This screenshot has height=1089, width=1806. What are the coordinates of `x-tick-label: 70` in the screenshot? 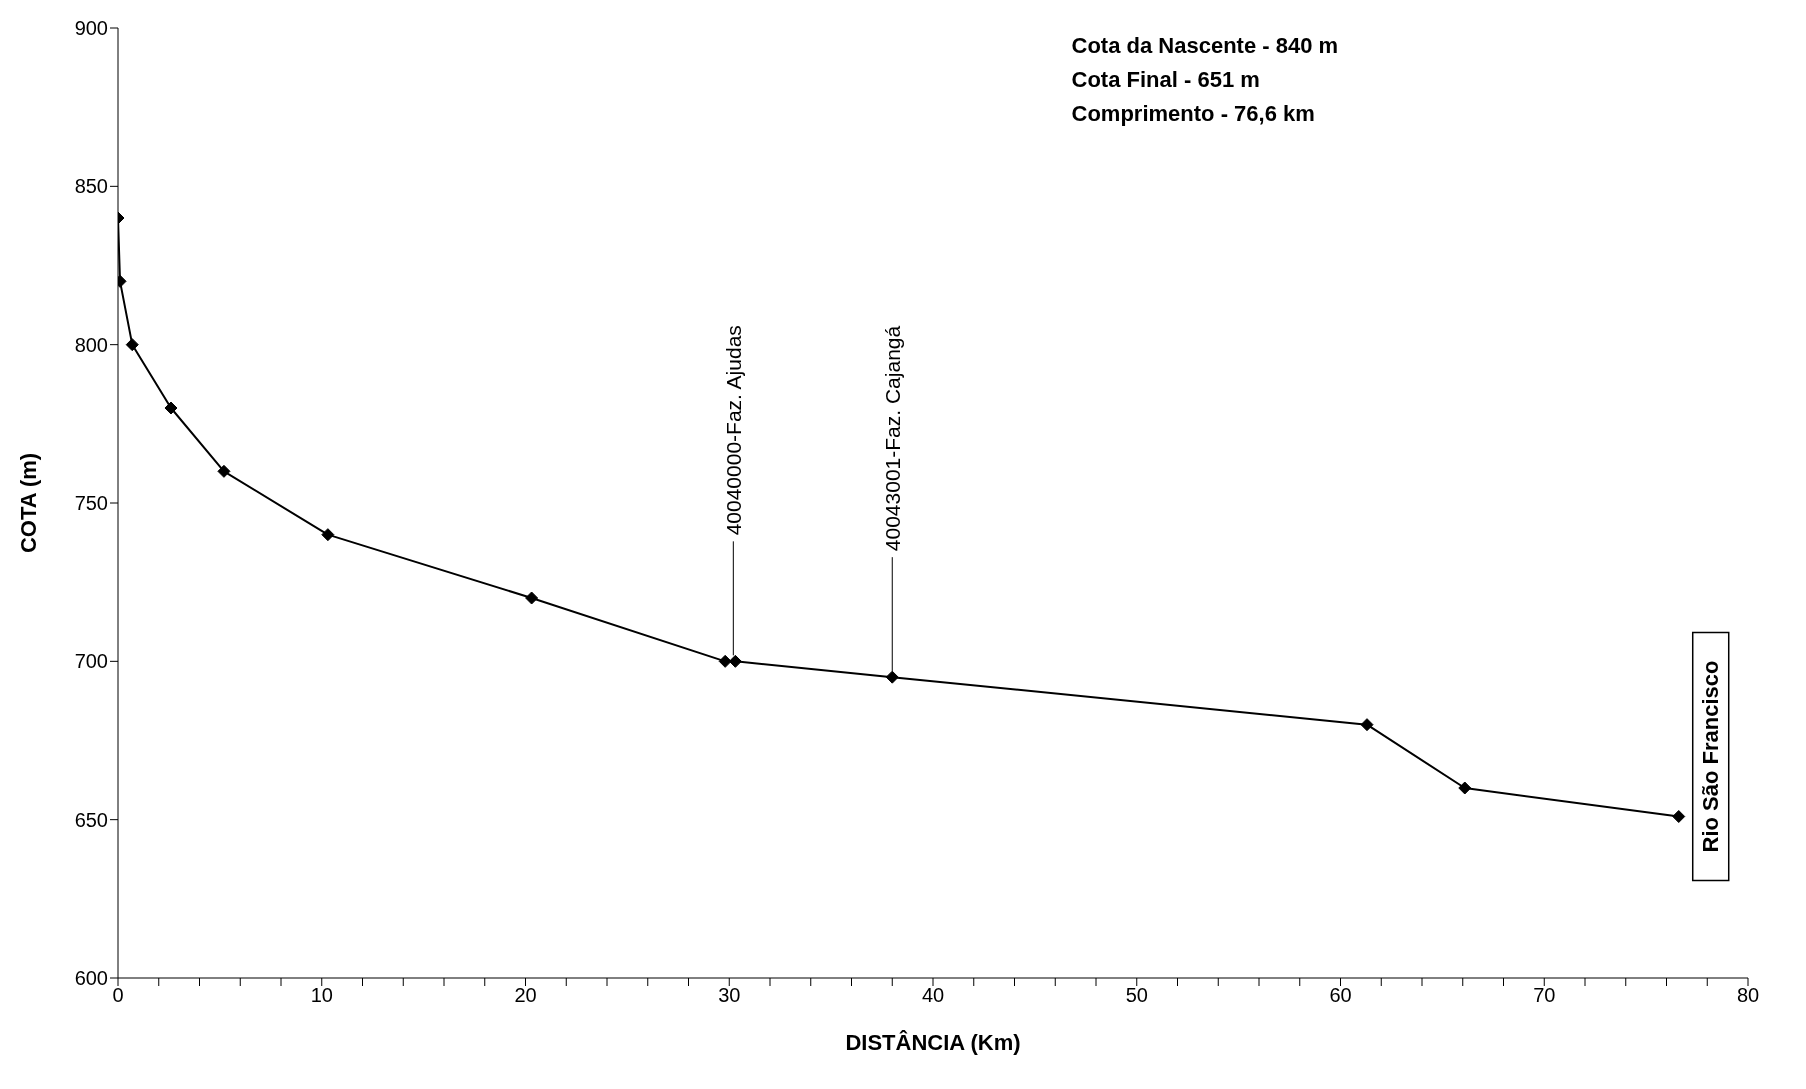 It's located at (1544, 995).